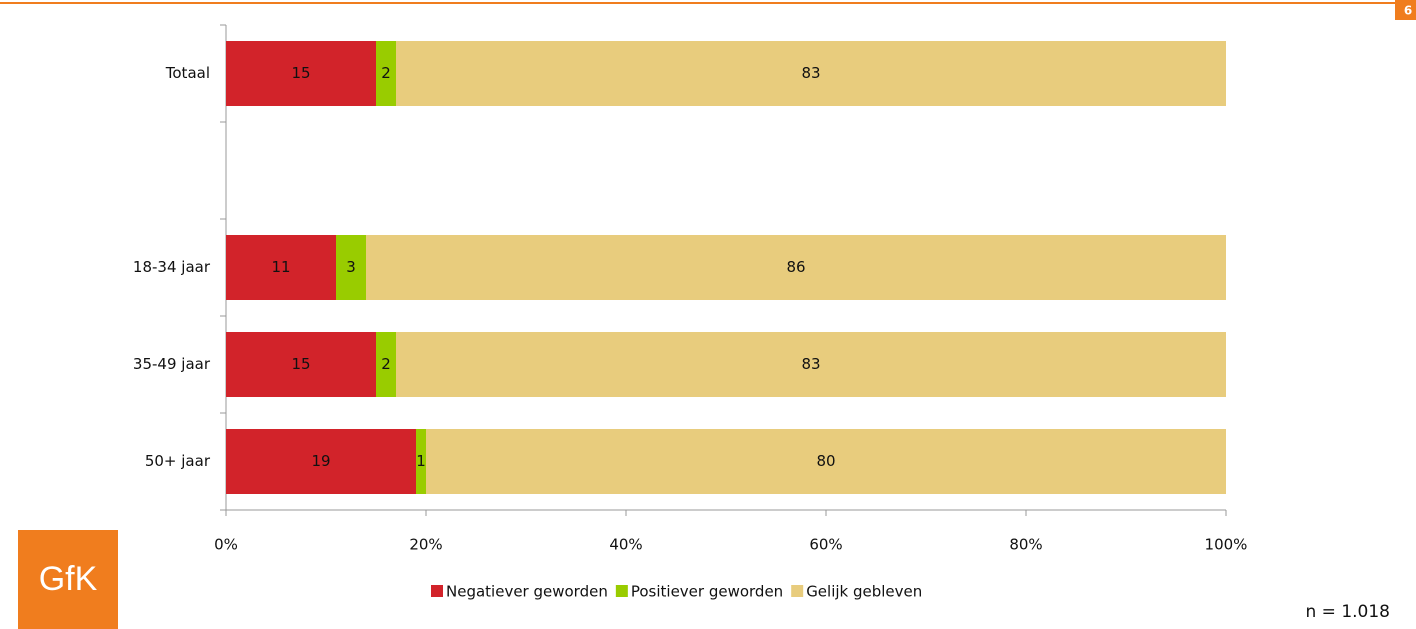 The width and height of the screenshot is (1416, 629). Describe the element at coordinates (425, 545) in the screenshot. I see `x-tick-label: 20%` at that location.